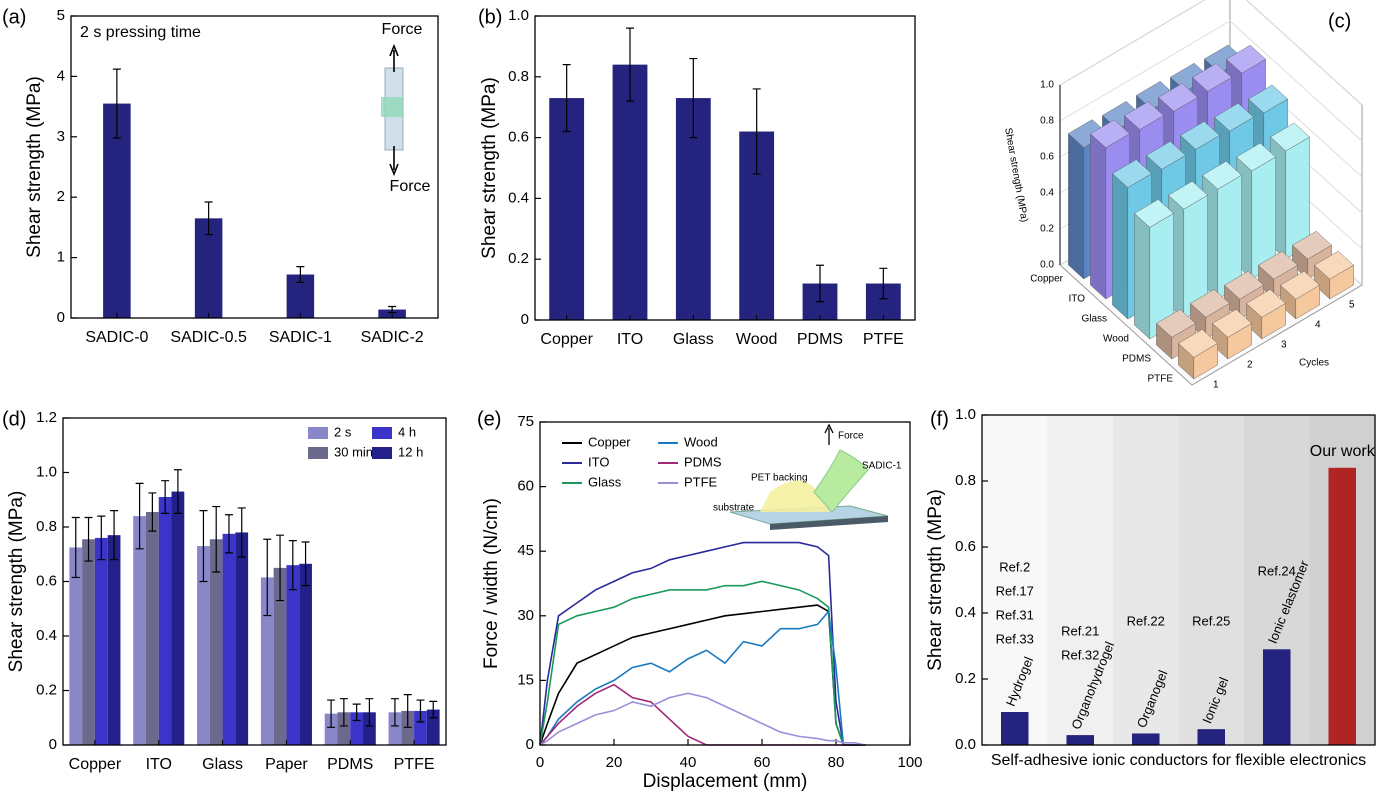 This screenshot has width=1386, height=796. I want to click on category-label: PTFE, so click(1160, 379).